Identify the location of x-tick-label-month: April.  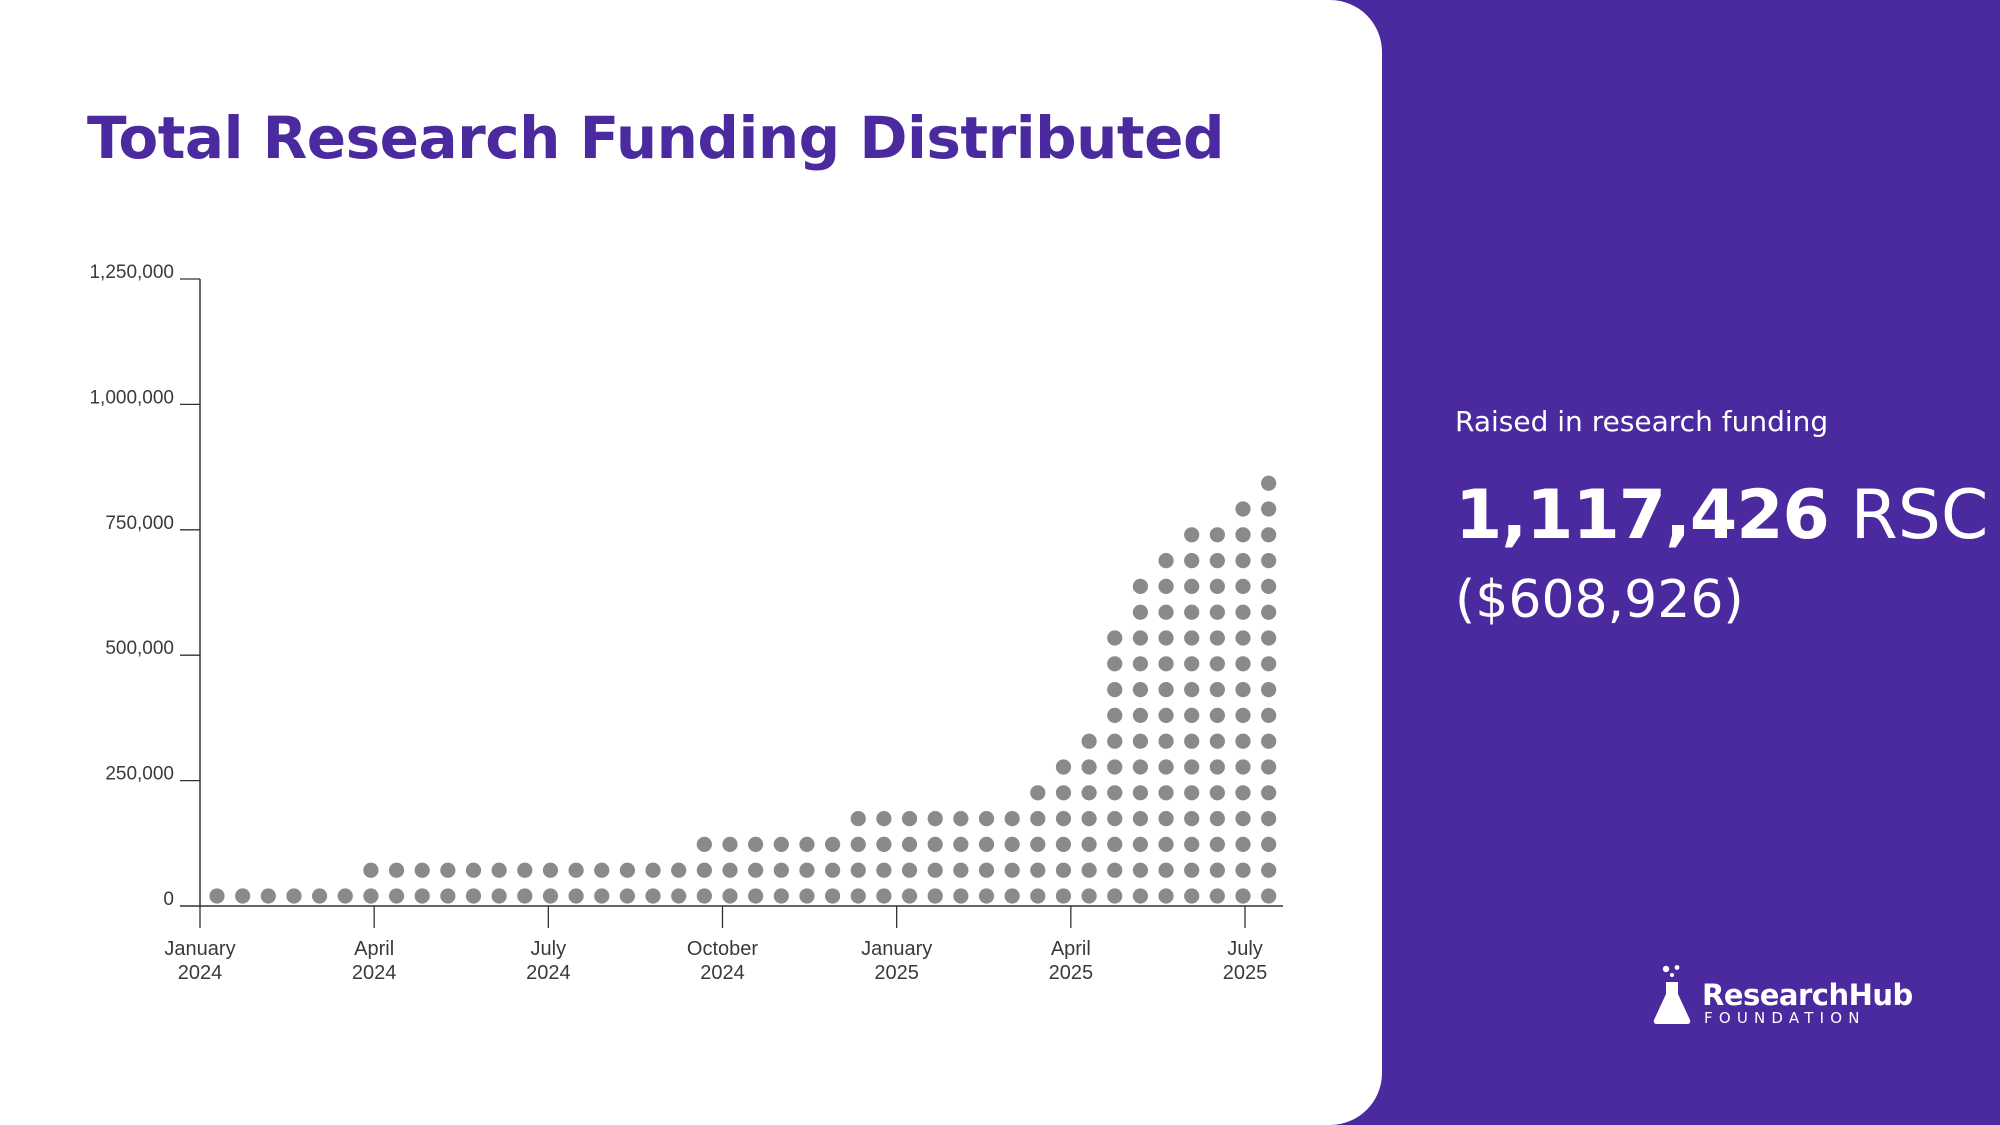
(1071, 949).